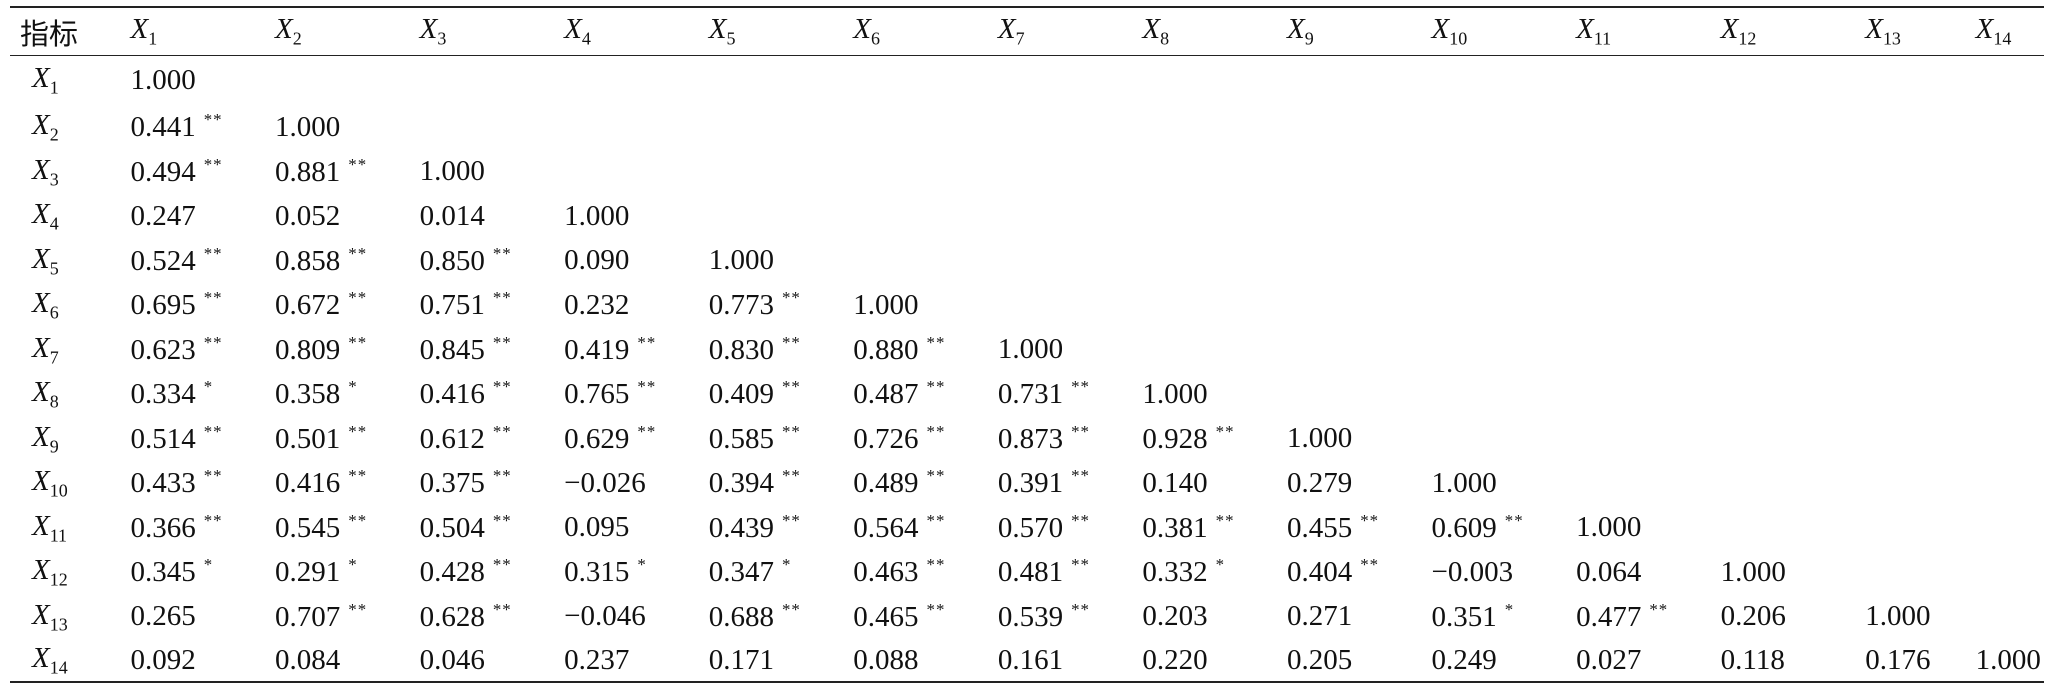 This screenshot has height=688, width=2048. What do you see at coordinates (1175, 616) in the screenshot?
I see `correlation-value: 0.203` at bounding box center [1175, 616].